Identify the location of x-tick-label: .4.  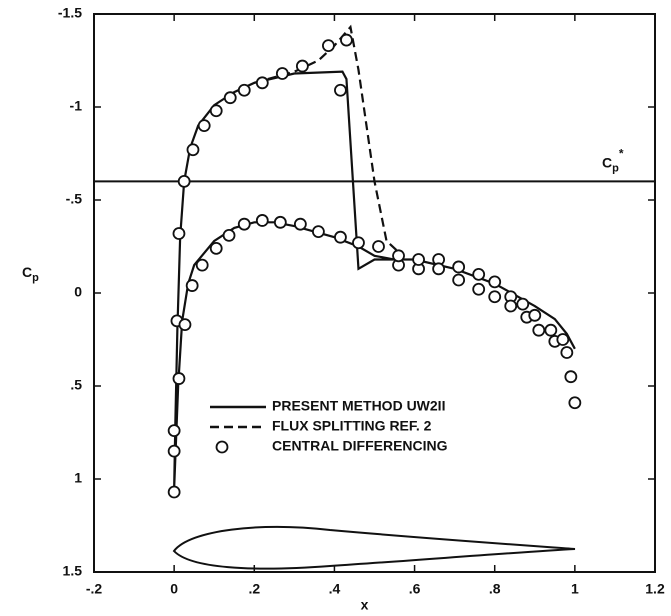
(335, 589).